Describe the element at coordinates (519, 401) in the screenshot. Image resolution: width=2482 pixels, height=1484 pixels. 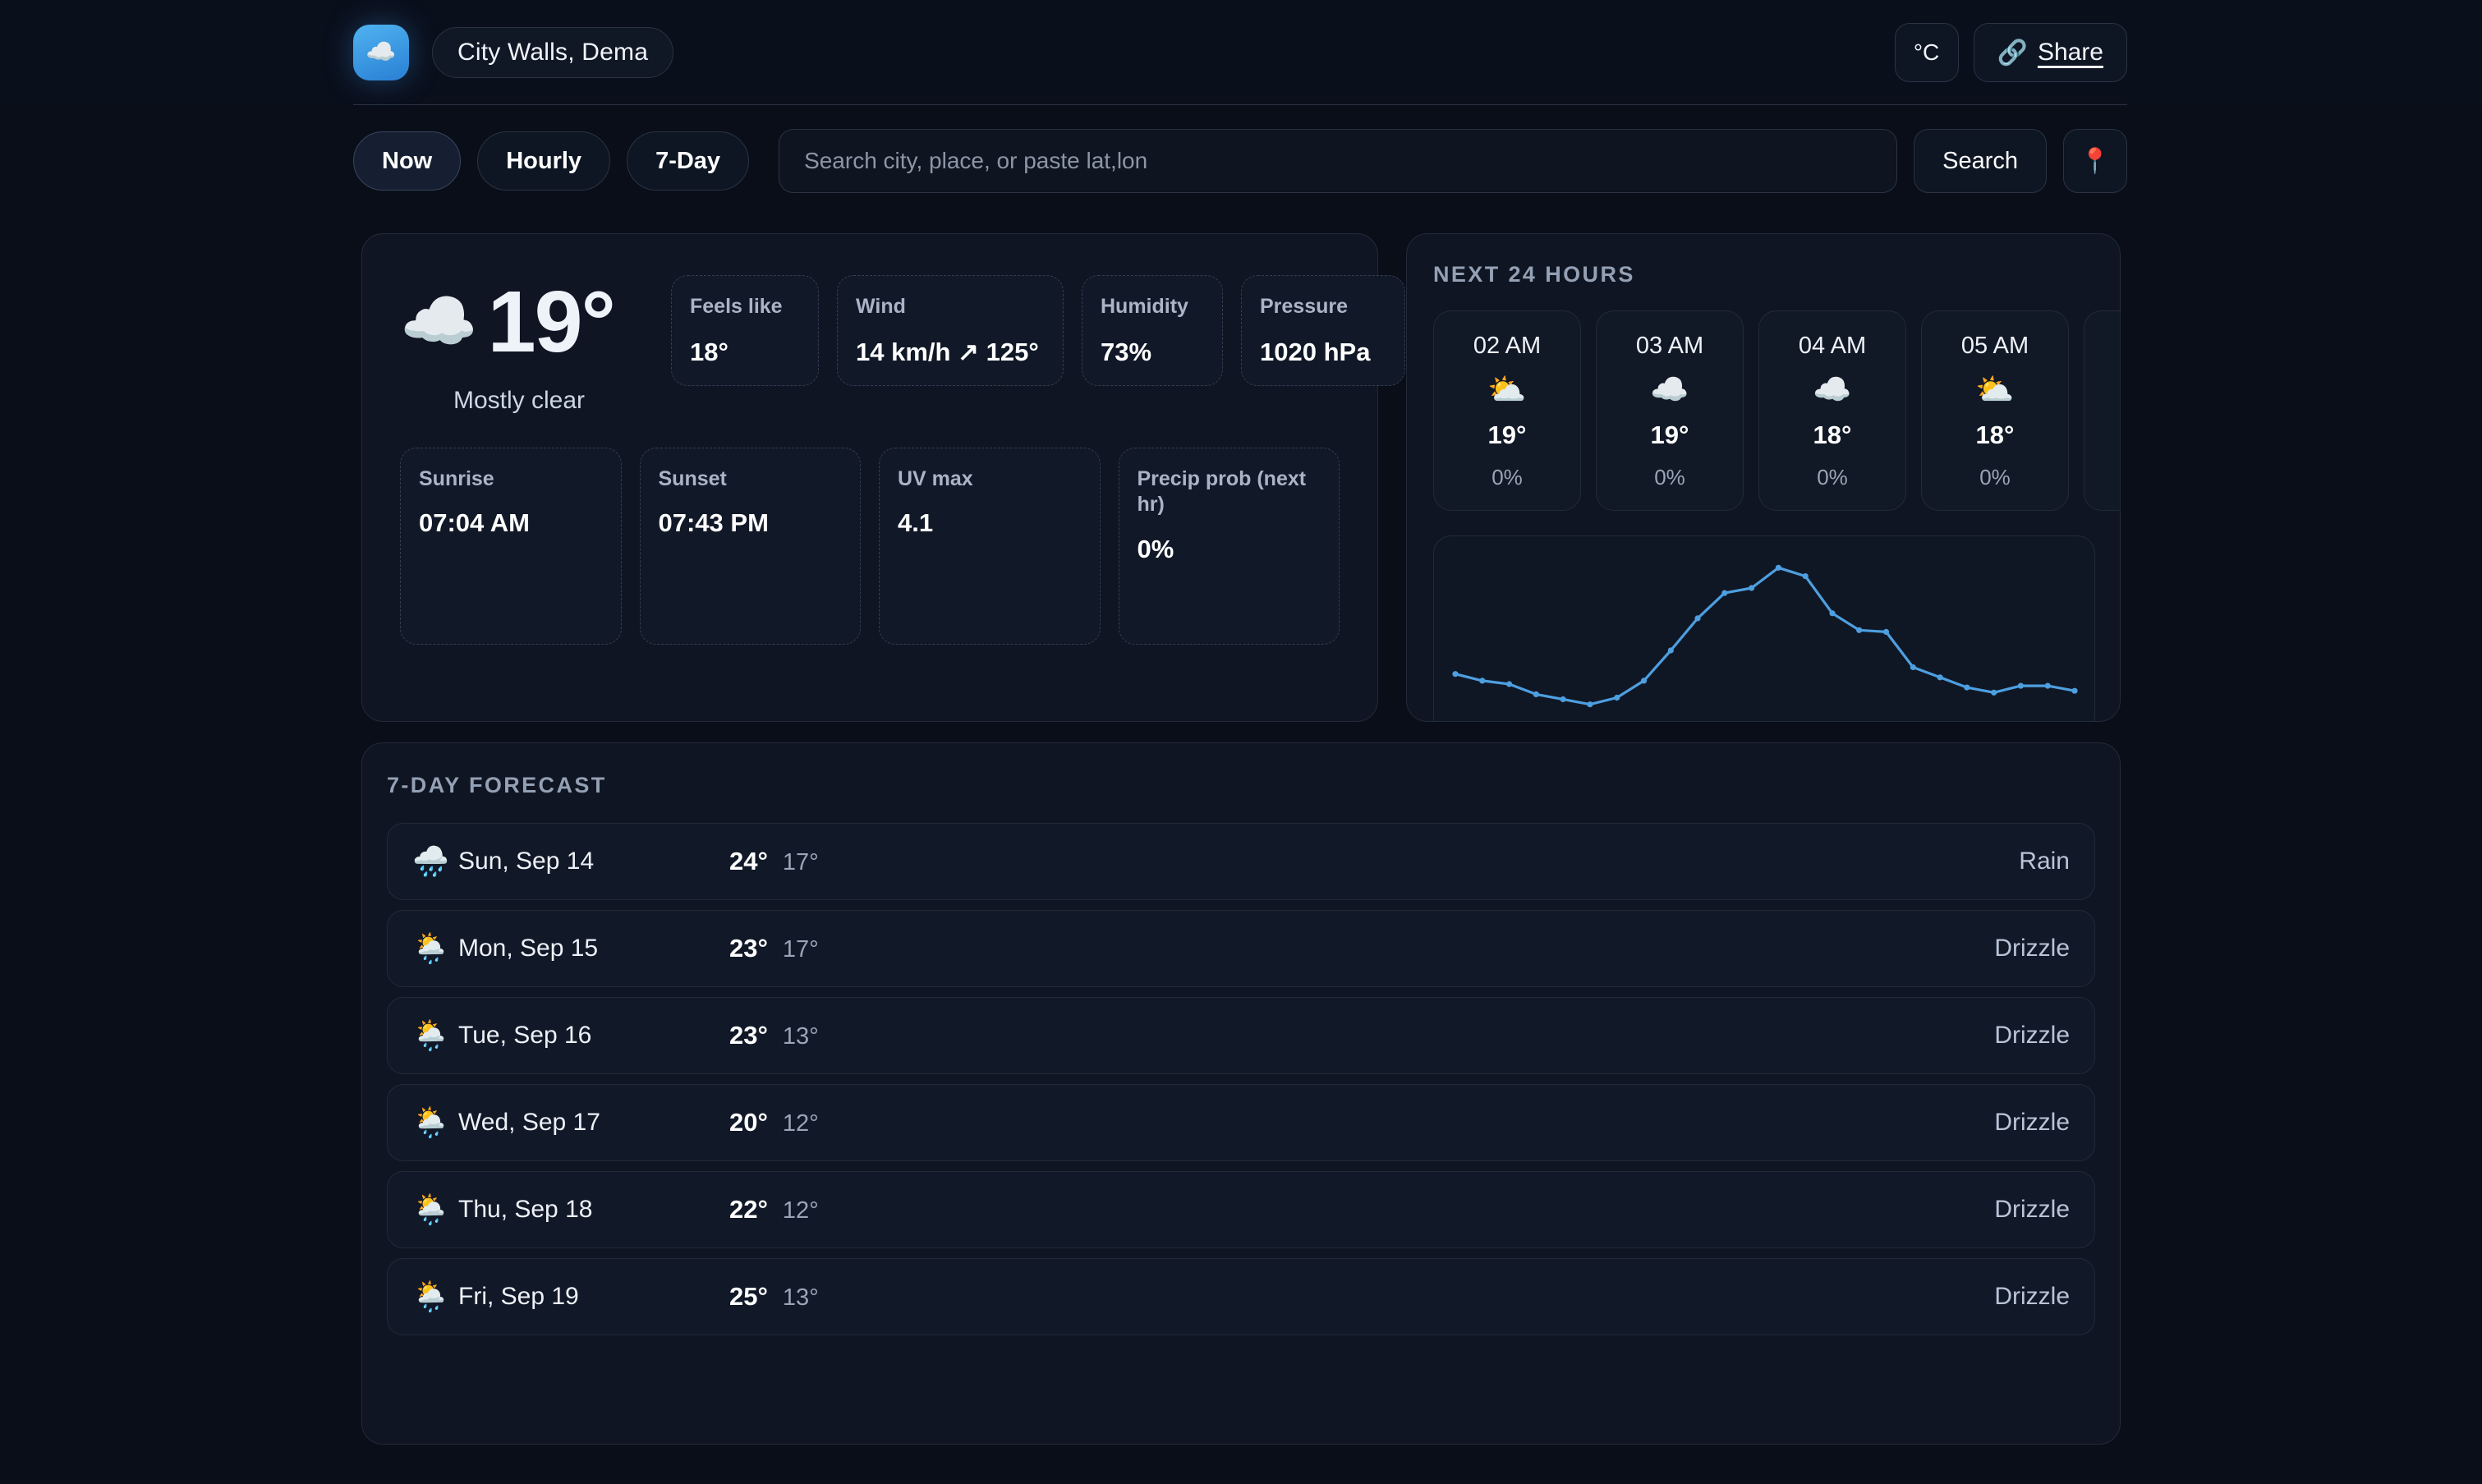
I see `current-description: Mostly clear` at that location.